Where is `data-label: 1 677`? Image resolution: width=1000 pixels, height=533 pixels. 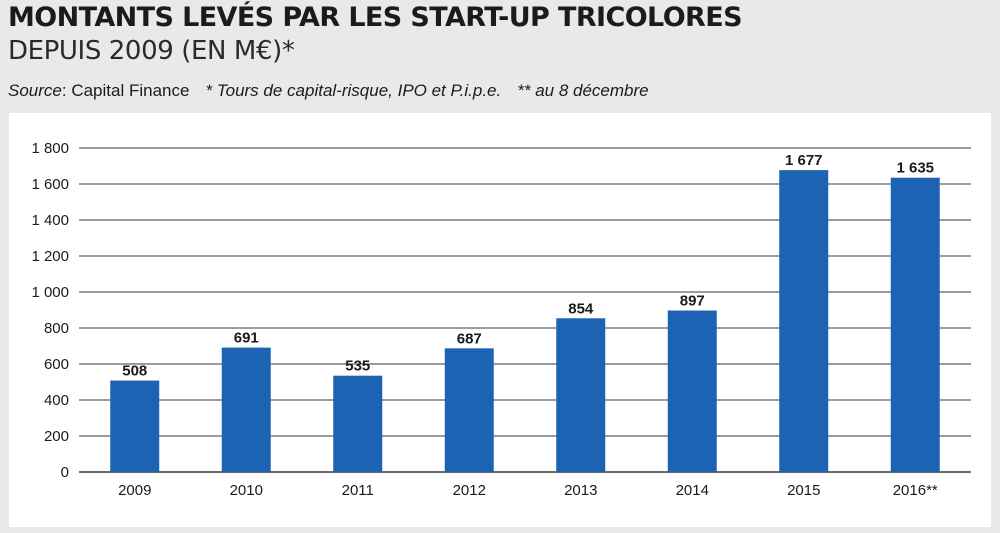 data-label: 1 677 is located at coordinates (804, 160).